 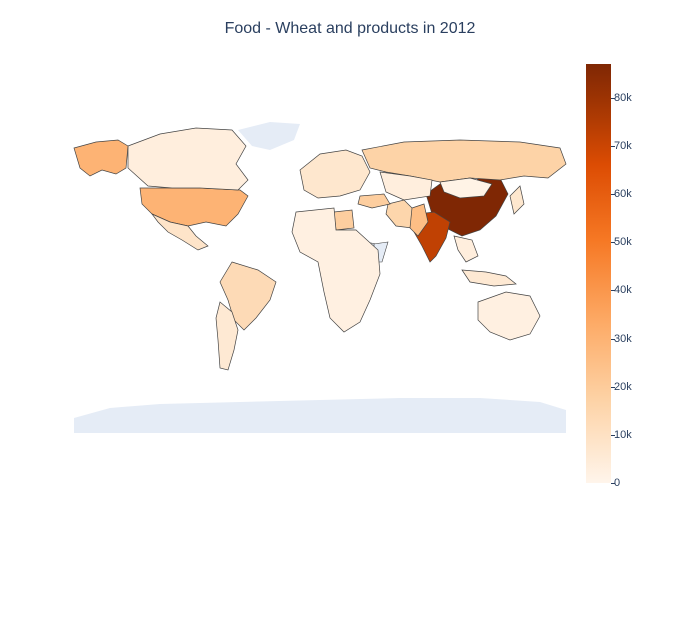 What do you see at coordinates (350, 28) in the screenshot?
I see `map-title: Food - Wheat and products in 2012` at bounding box center [350, 28].